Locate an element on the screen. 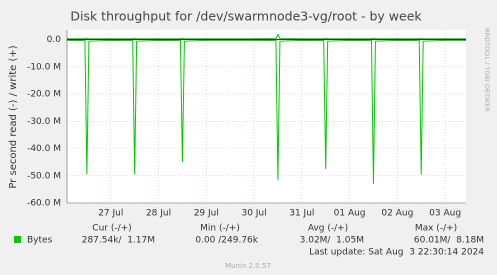  stat-value: 287.54k/ 1.17M is located at coordinates (118, 241).